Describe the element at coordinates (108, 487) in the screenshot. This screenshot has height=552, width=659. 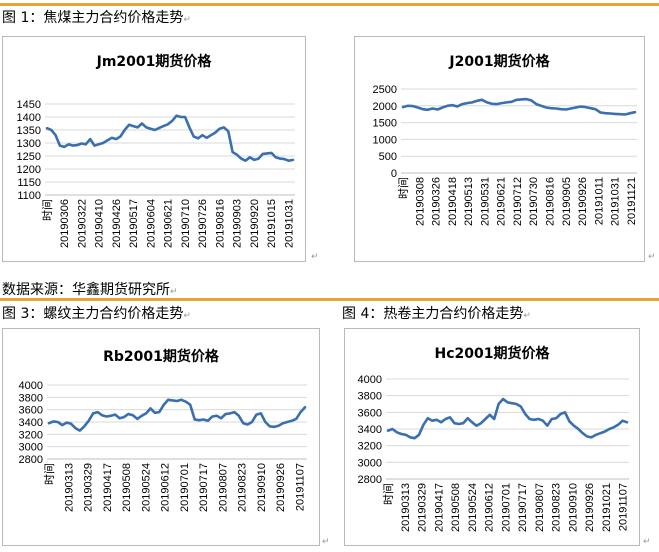
I see `x-tick-label: 20190417` at that location.